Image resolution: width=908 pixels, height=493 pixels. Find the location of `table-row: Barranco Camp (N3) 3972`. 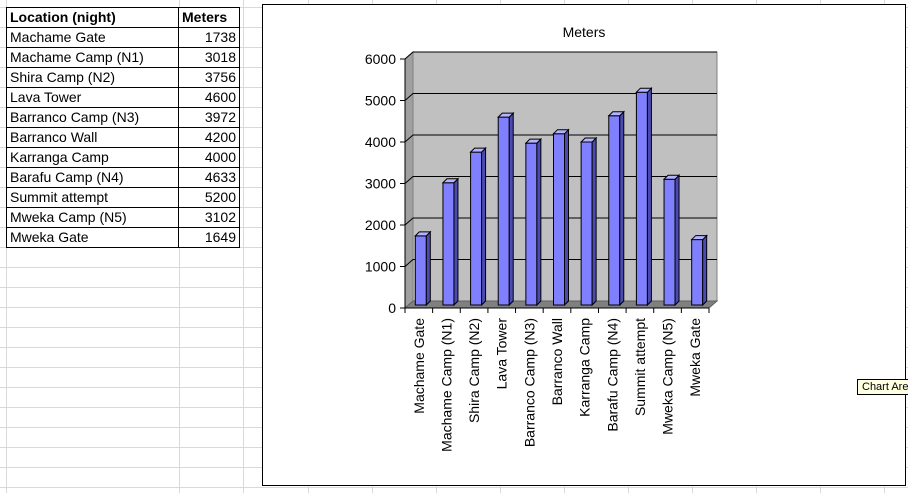

table-row: Barranco Camp (N3) 3972 is located at coordinates (123, 117).